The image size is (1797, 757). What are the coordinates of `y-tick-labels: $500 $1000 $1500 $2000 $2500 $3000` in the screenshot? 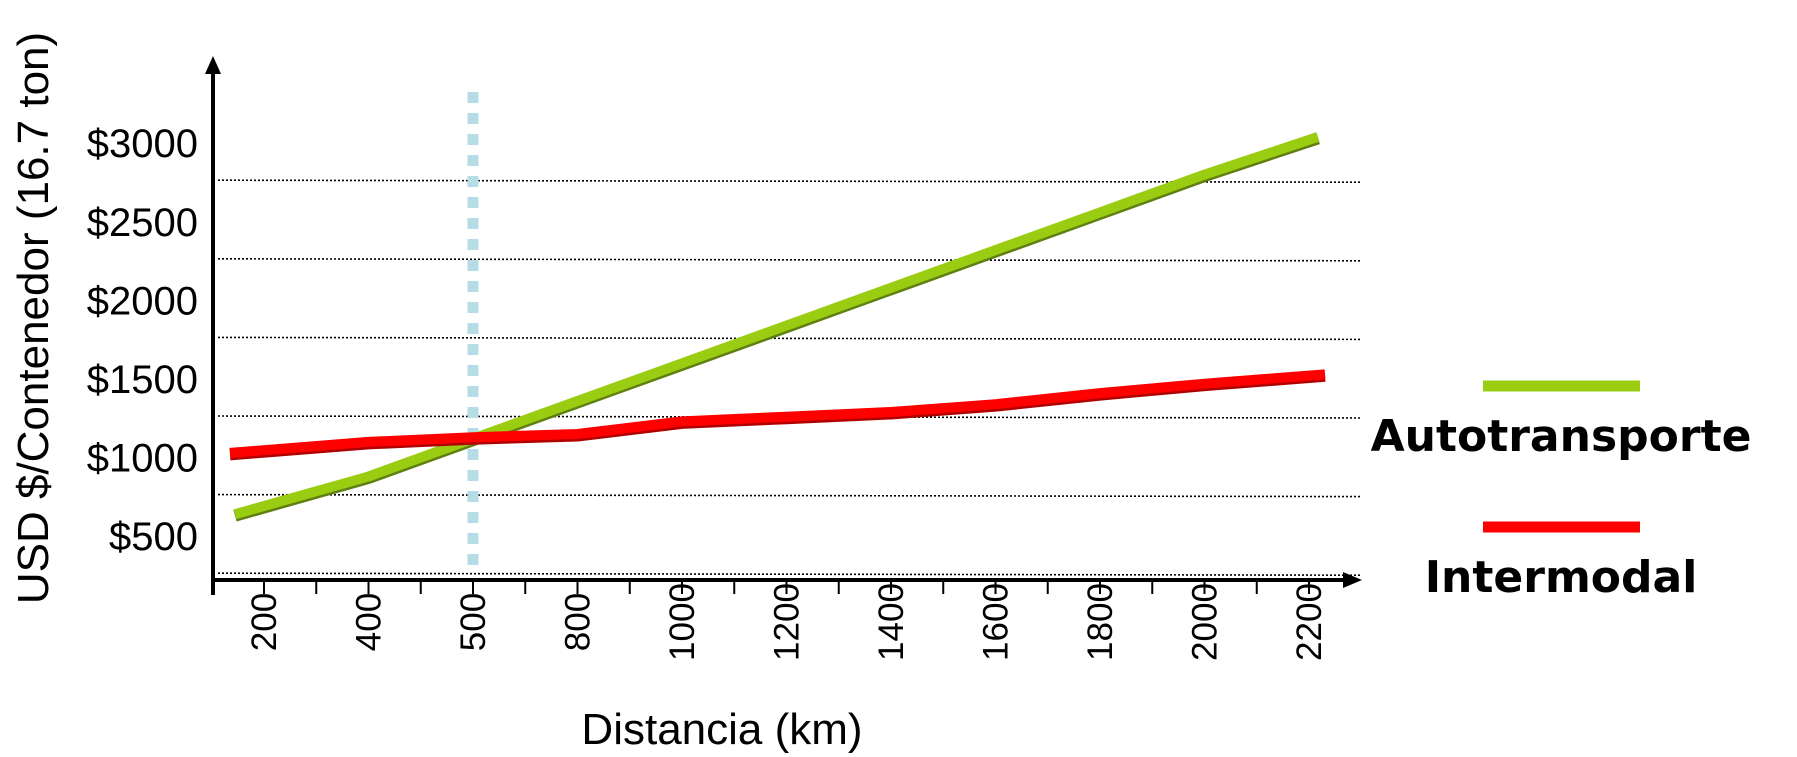 It's located at (142, 340).